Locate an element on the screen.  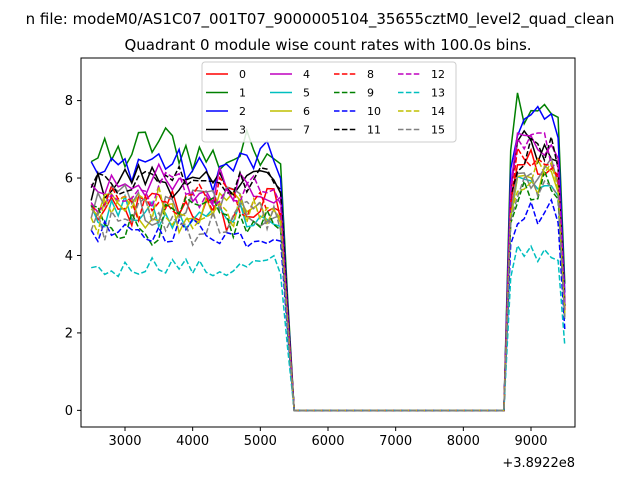
y-tick-label: 6 is located at coordinates (69, 179).